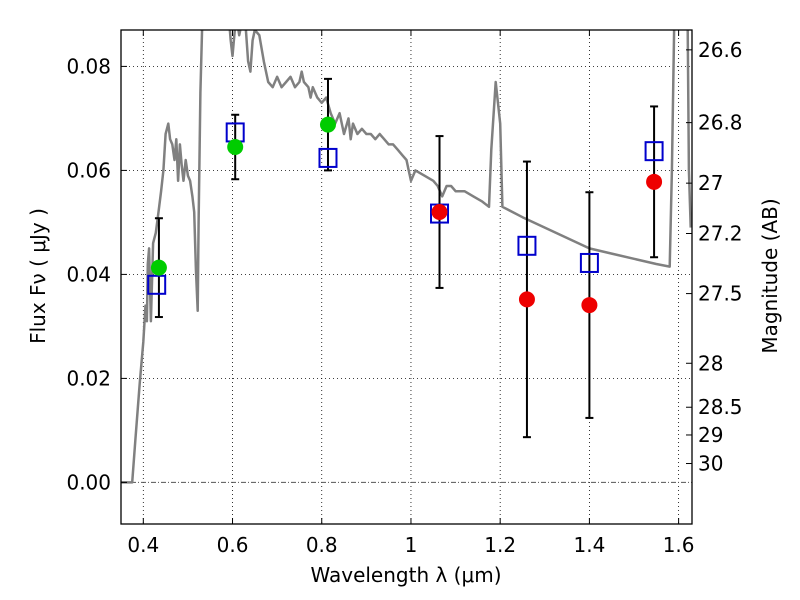 This screenshot has width=800, height=600. What do you see at coordinates (88, 482) in the screenshot?
I see `y-tick-label: 0.00` at bounding box center [88, 482].